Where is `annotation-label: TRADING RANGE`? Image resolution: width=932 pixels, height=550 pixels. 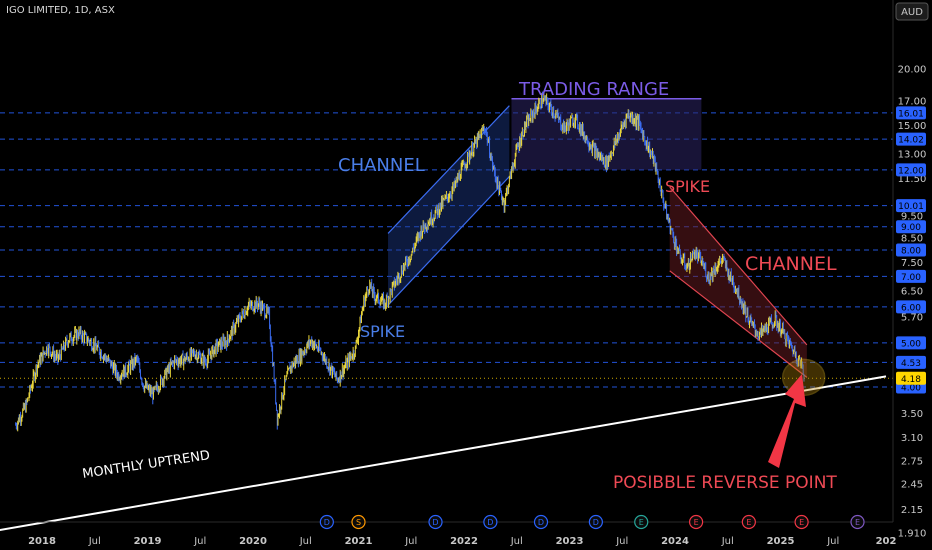
annotation-label: TRADING RANGE is located at coordinates (593, 89).